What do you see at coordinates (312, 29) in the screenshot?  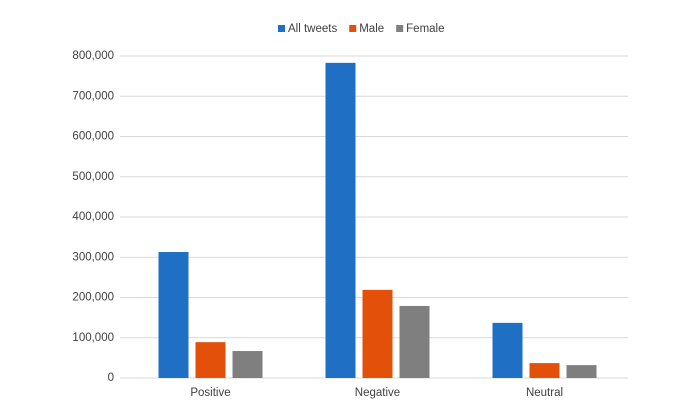 I see `legend-label: All tweets` at bounding box center [312, 29].